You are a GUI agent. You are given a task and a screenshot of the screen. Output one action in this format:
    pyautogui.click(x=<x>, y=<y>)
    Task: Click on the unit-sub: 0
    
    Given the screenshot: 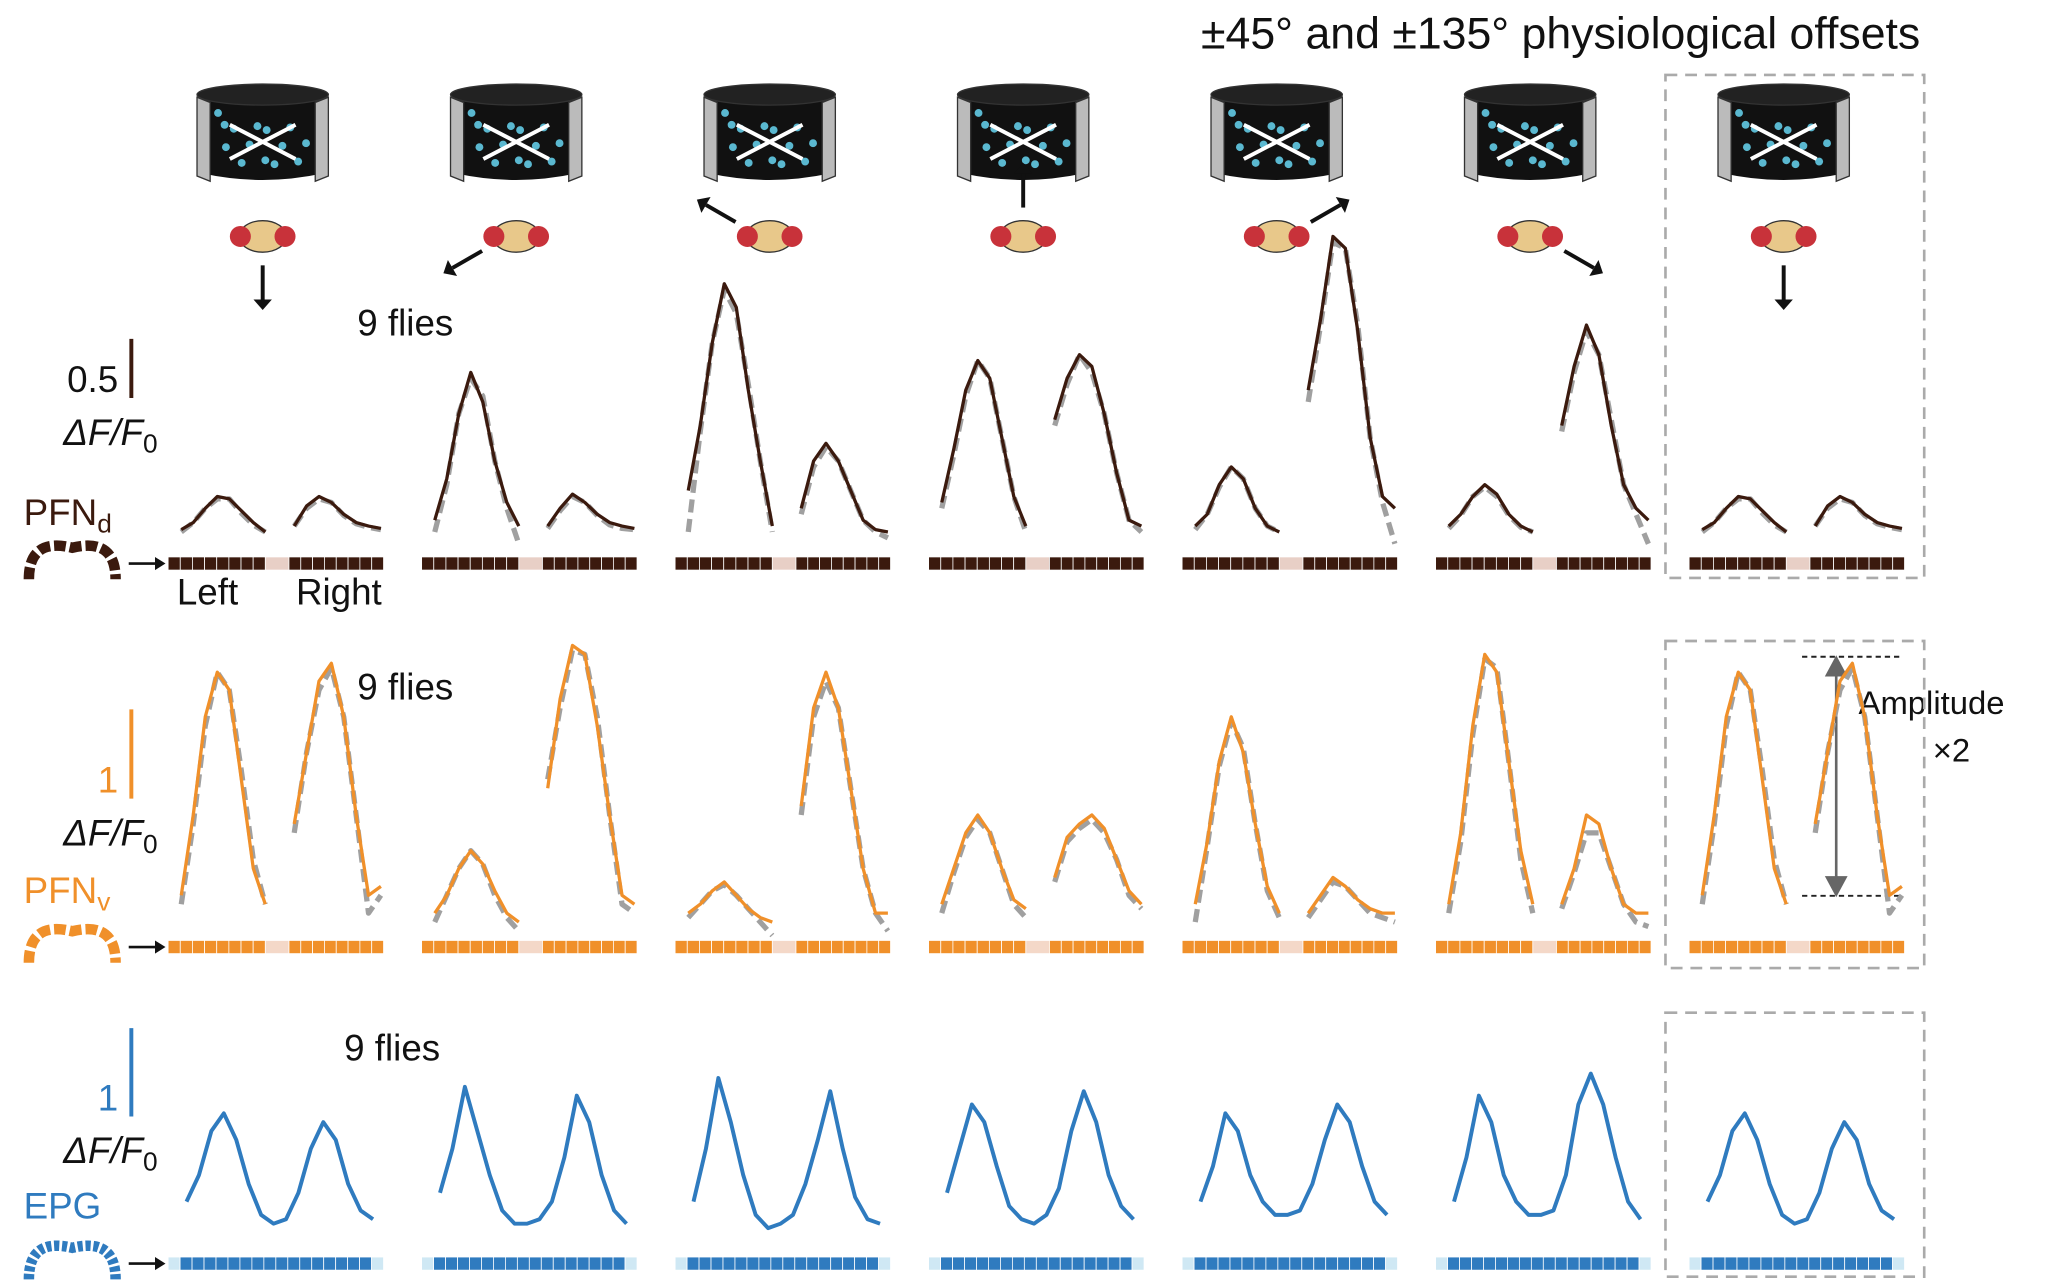 What is the action you would take?
    pyautogui.click(x=150, y=1162)
    